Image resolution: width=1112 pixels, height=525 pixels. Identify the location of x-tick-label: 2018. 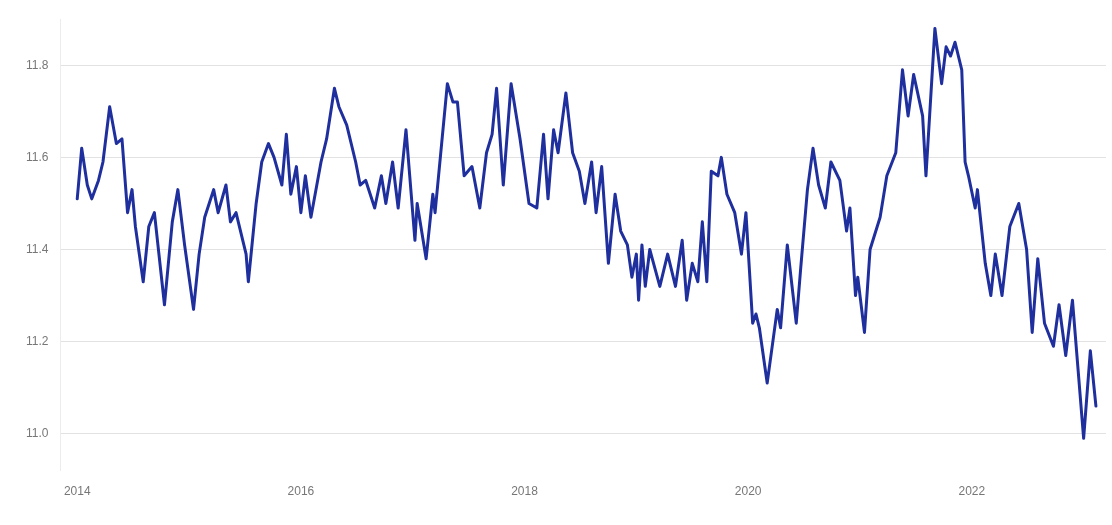
(525, 491).